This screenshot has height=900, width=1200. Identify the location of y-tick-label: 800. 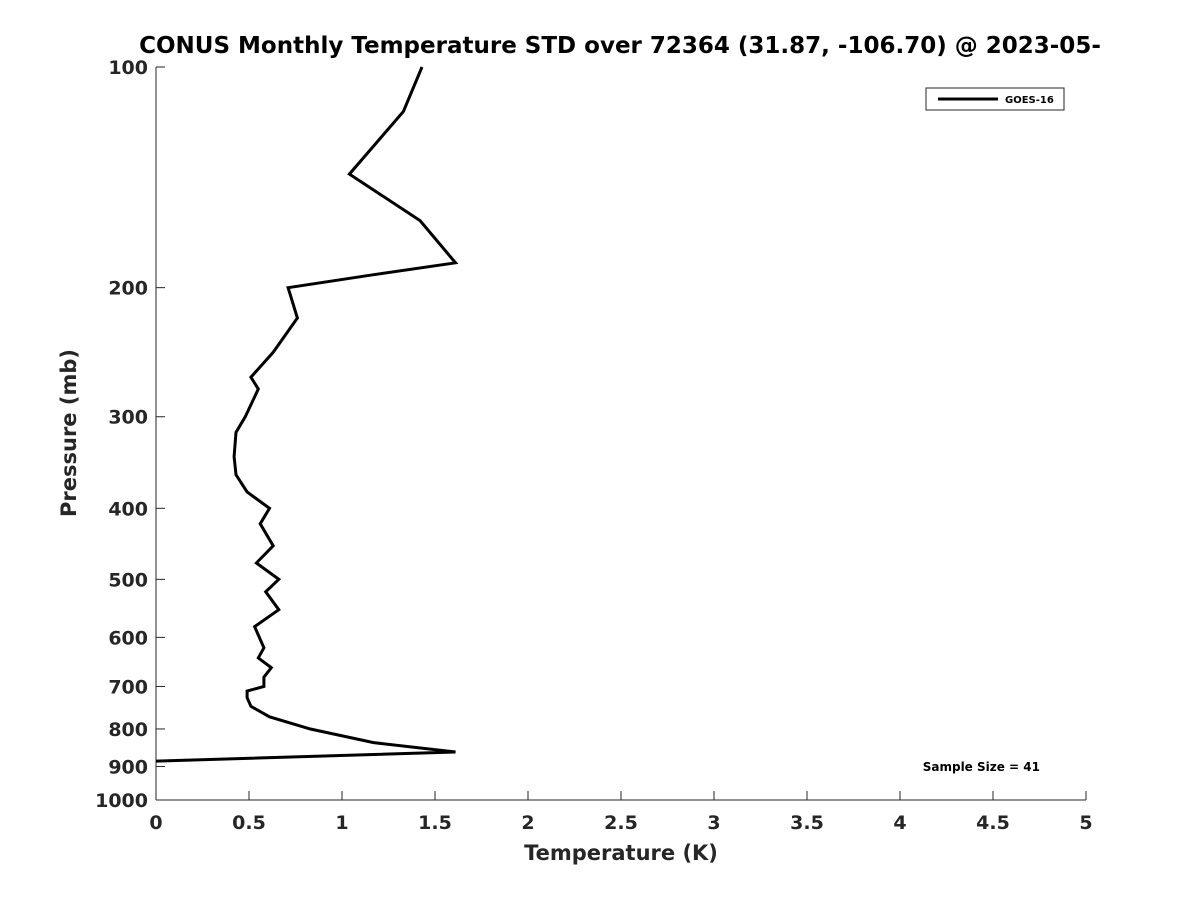
(128, 730).